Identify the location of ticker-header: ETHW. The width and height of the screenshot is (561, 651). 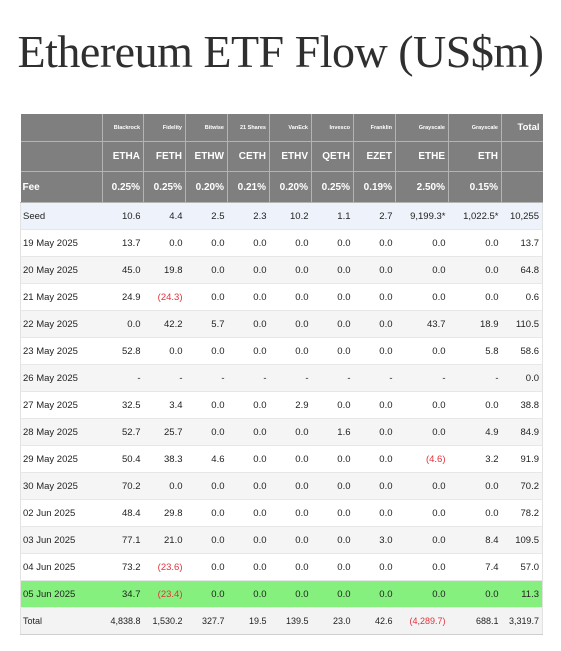
(206, 156).